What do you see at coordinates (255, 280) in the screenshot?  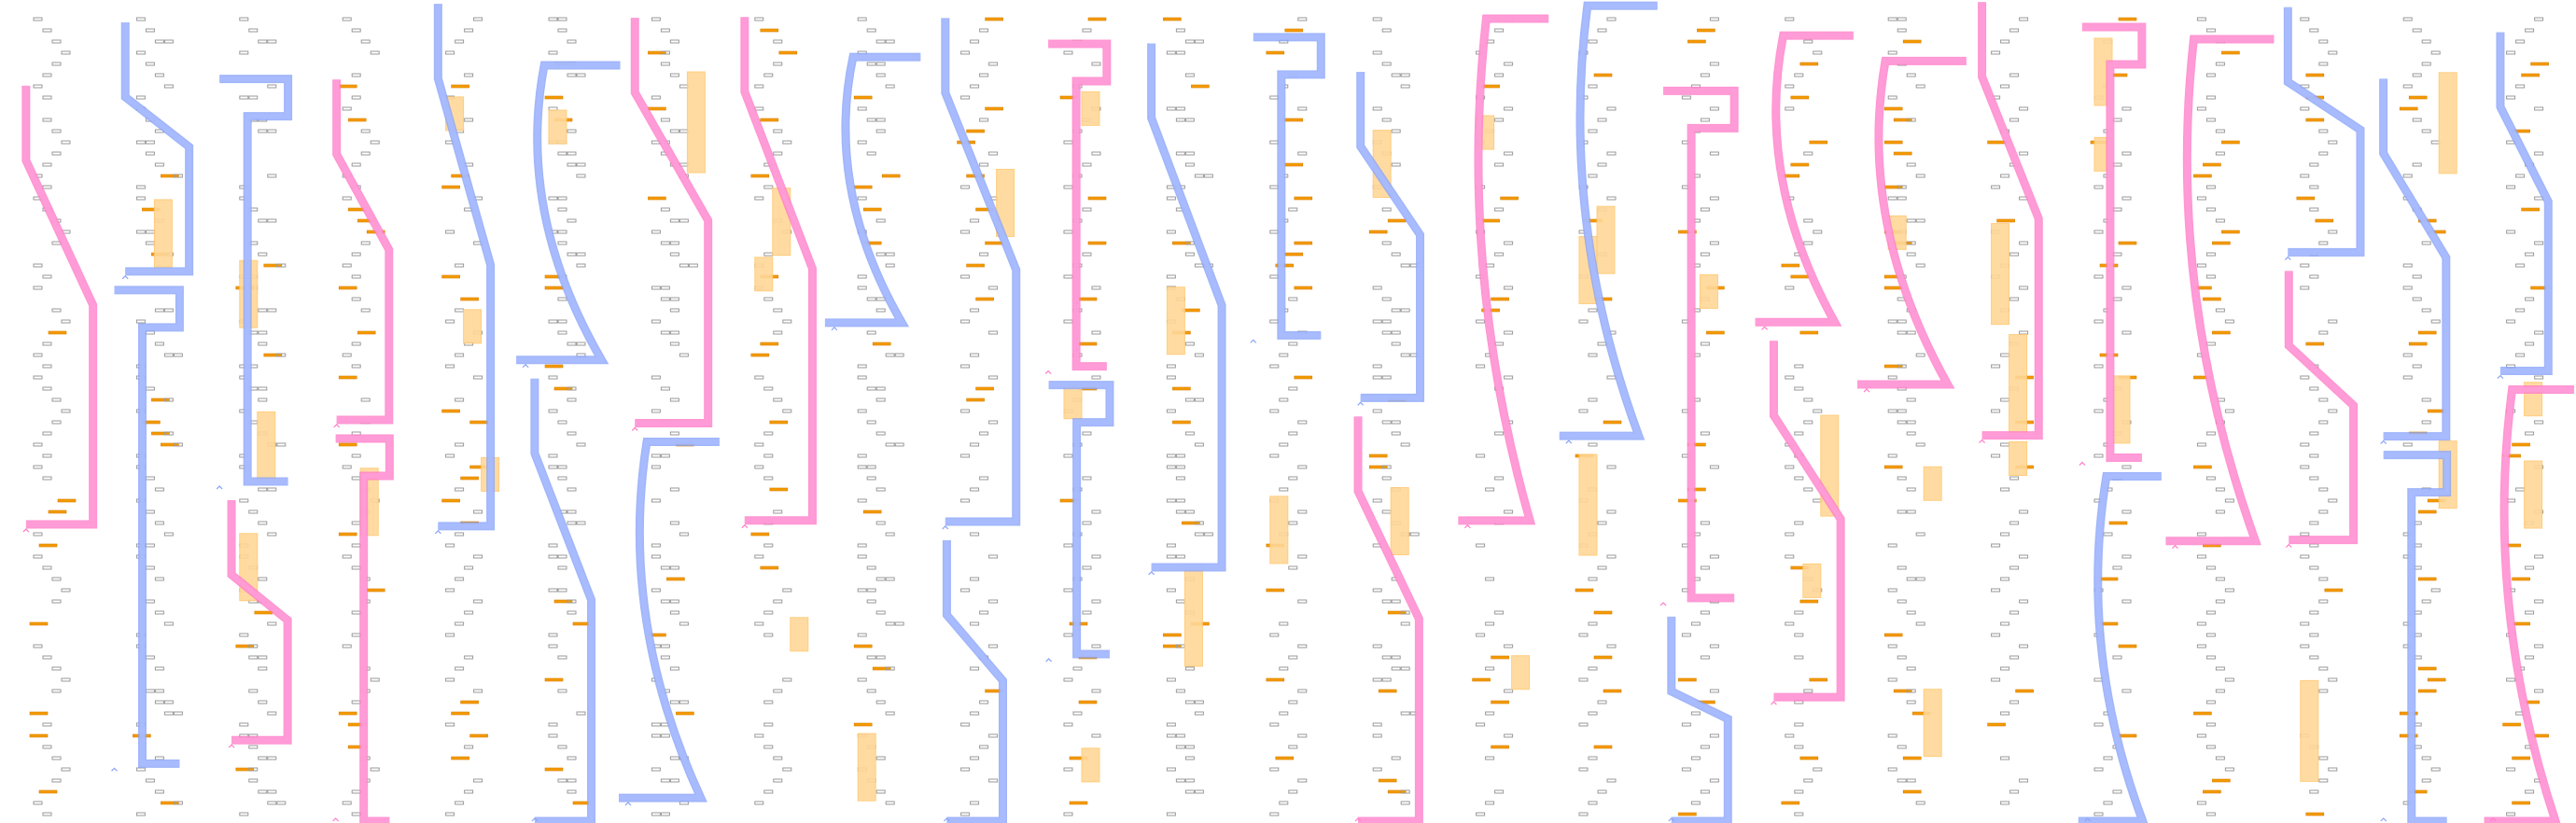 I see `blue-ribbon-fill` at bounding box center [255, 280].